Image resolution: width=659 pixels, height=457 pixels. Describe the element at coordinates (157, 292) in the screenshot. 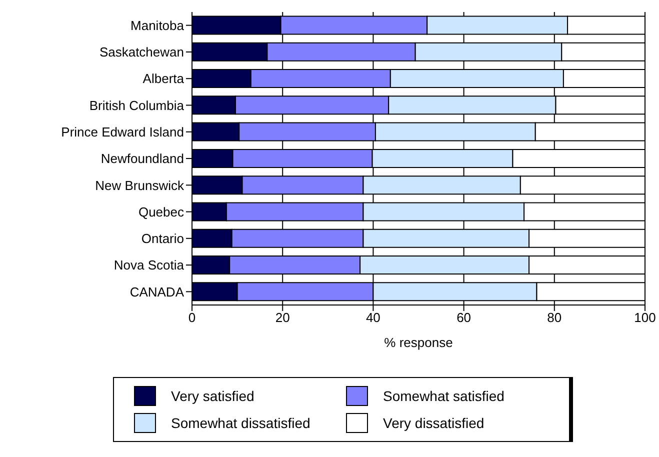

I see `y-tick-label: CANADA` at that location.